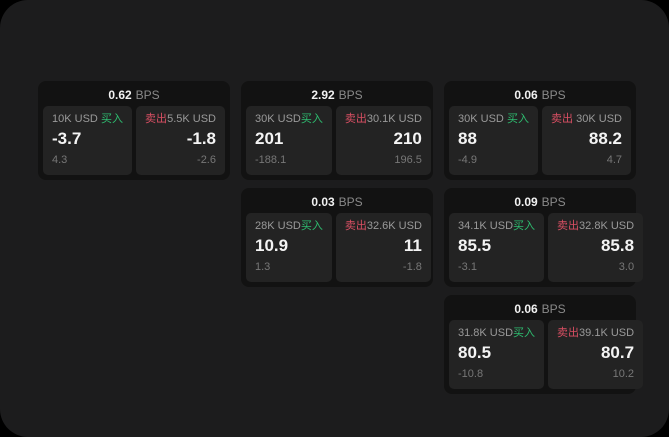 Image resolution: width=669 pixels, height=437 pixels. I want to click on sell-amount-label: 30K USD, so click(599, 119).